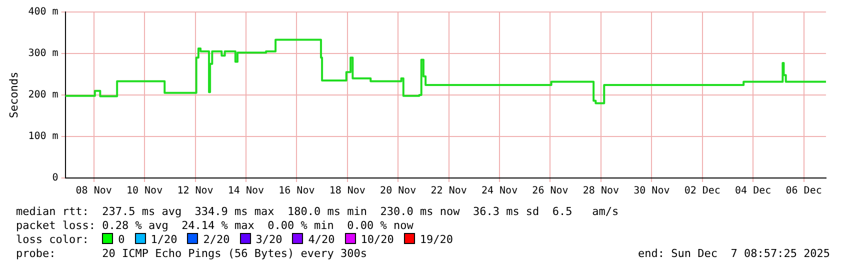  I want to click on x-tick-label: 06 Dec, so click(804, 191).